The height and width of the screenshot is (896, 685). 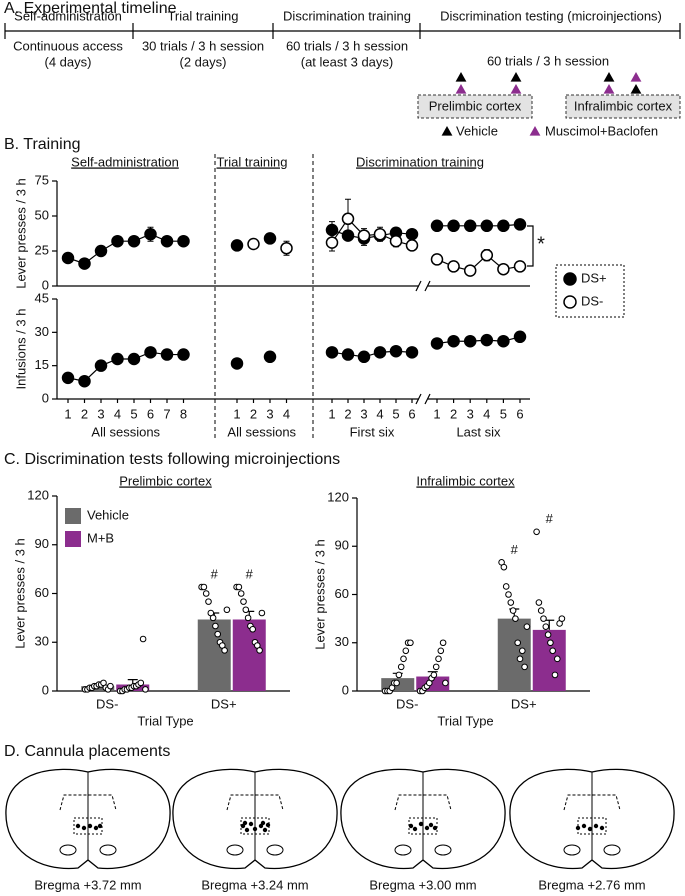 I want to click on x-group-label: All sessions, so click(x=261, y=431).